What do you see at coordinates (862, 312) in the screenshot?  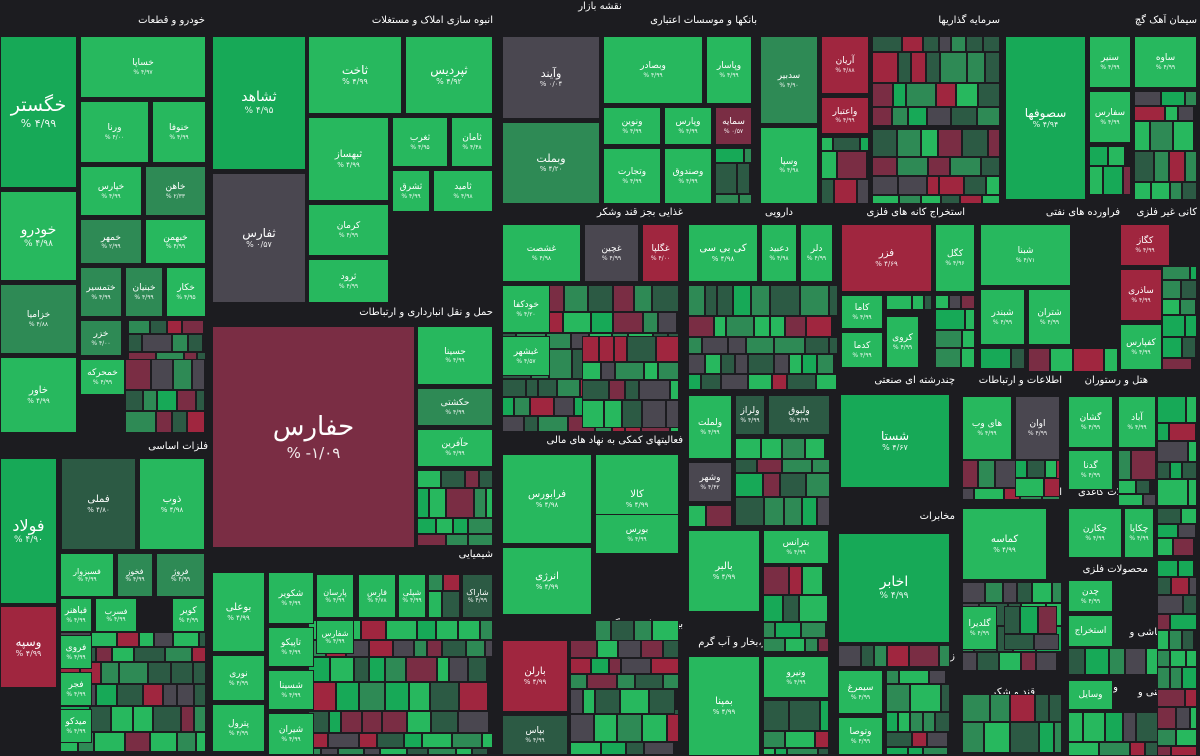 I see `stock-tile: کاما% ۴/۹۹` at bounding box center [862, 312].